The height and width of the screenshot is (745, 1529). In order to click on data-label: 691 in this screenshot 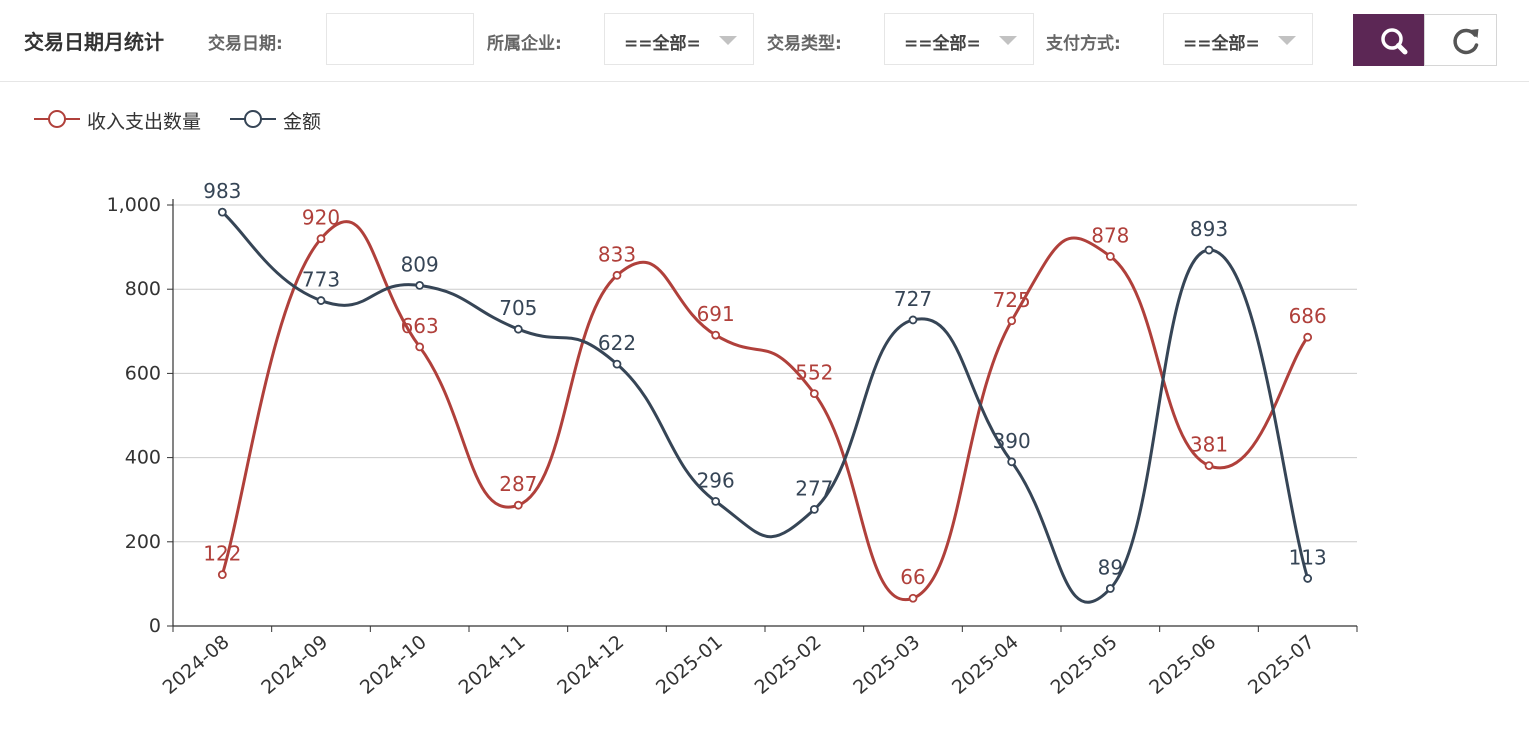, I will do `click(716, 314)`.